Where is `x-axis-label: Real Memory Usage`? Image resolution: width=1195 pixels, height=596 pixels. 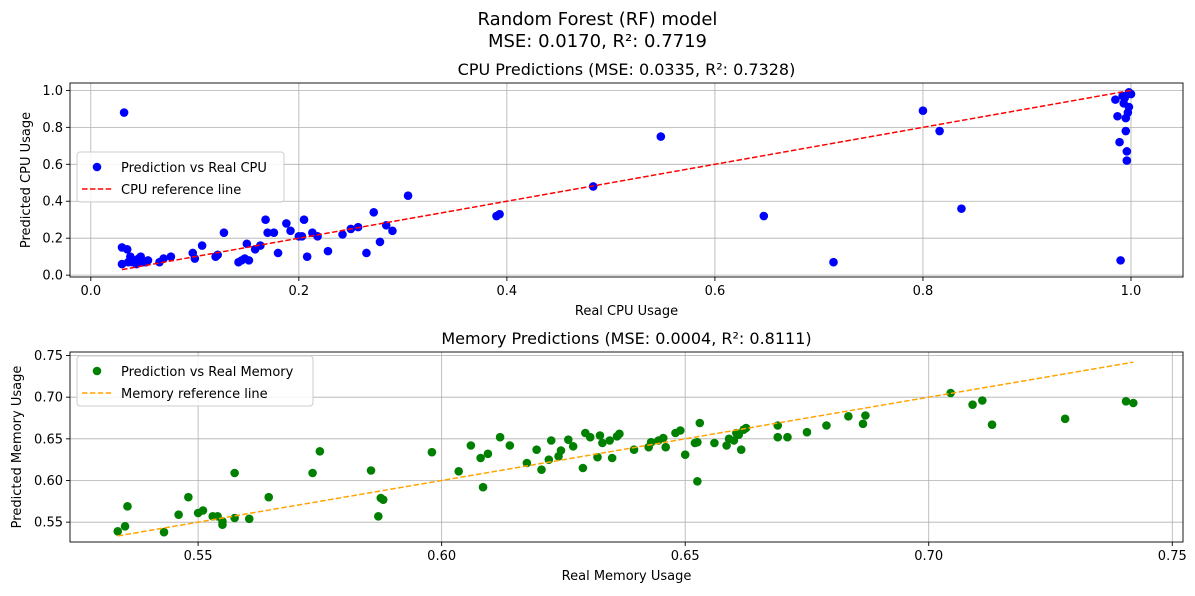
x-axis-label: Real Memory Usage is located at coordinates (627, 576).